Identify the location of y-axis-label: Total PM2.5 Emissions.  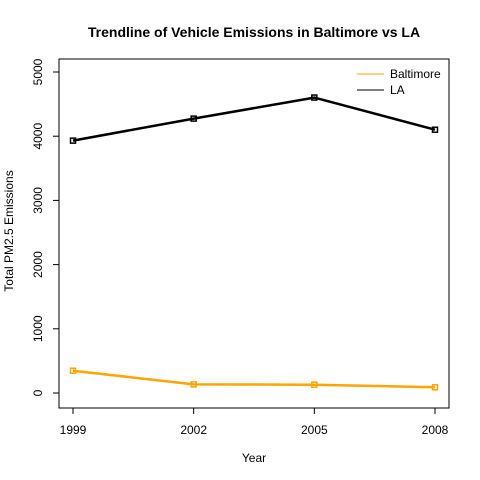
(9, 230).